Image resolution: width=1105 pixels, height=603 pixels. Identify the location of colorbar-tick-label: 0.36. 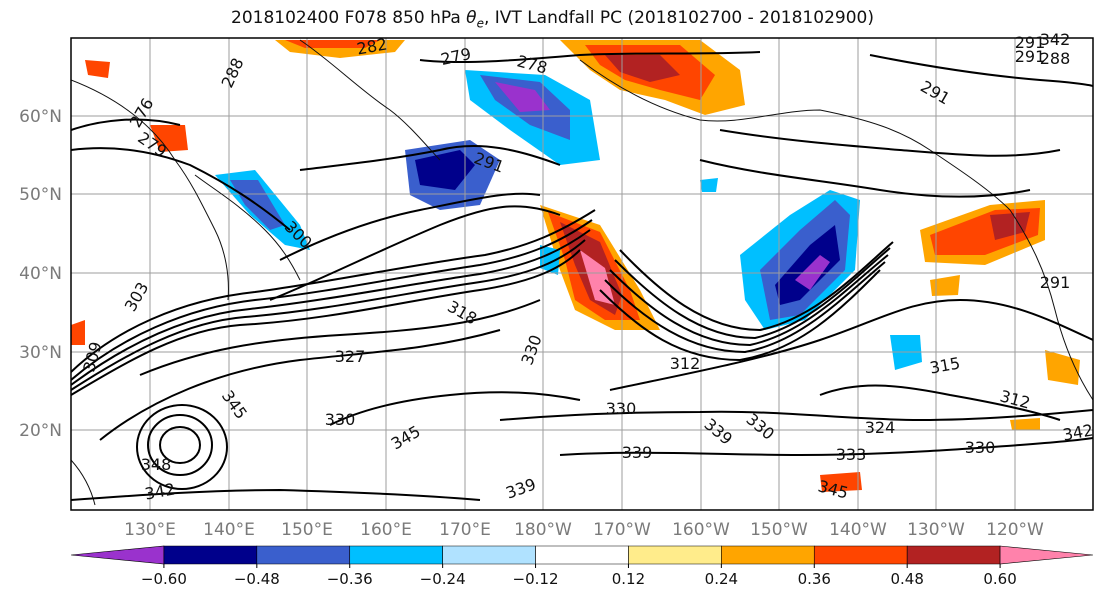
(814, 579).